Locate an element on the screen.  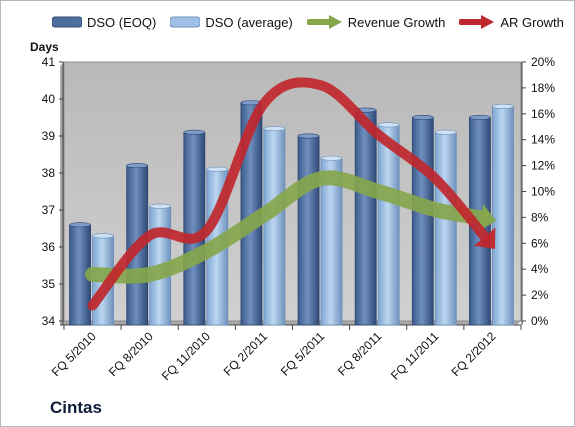
legend-swatch-dso-average is located at coordinates (185, 22).